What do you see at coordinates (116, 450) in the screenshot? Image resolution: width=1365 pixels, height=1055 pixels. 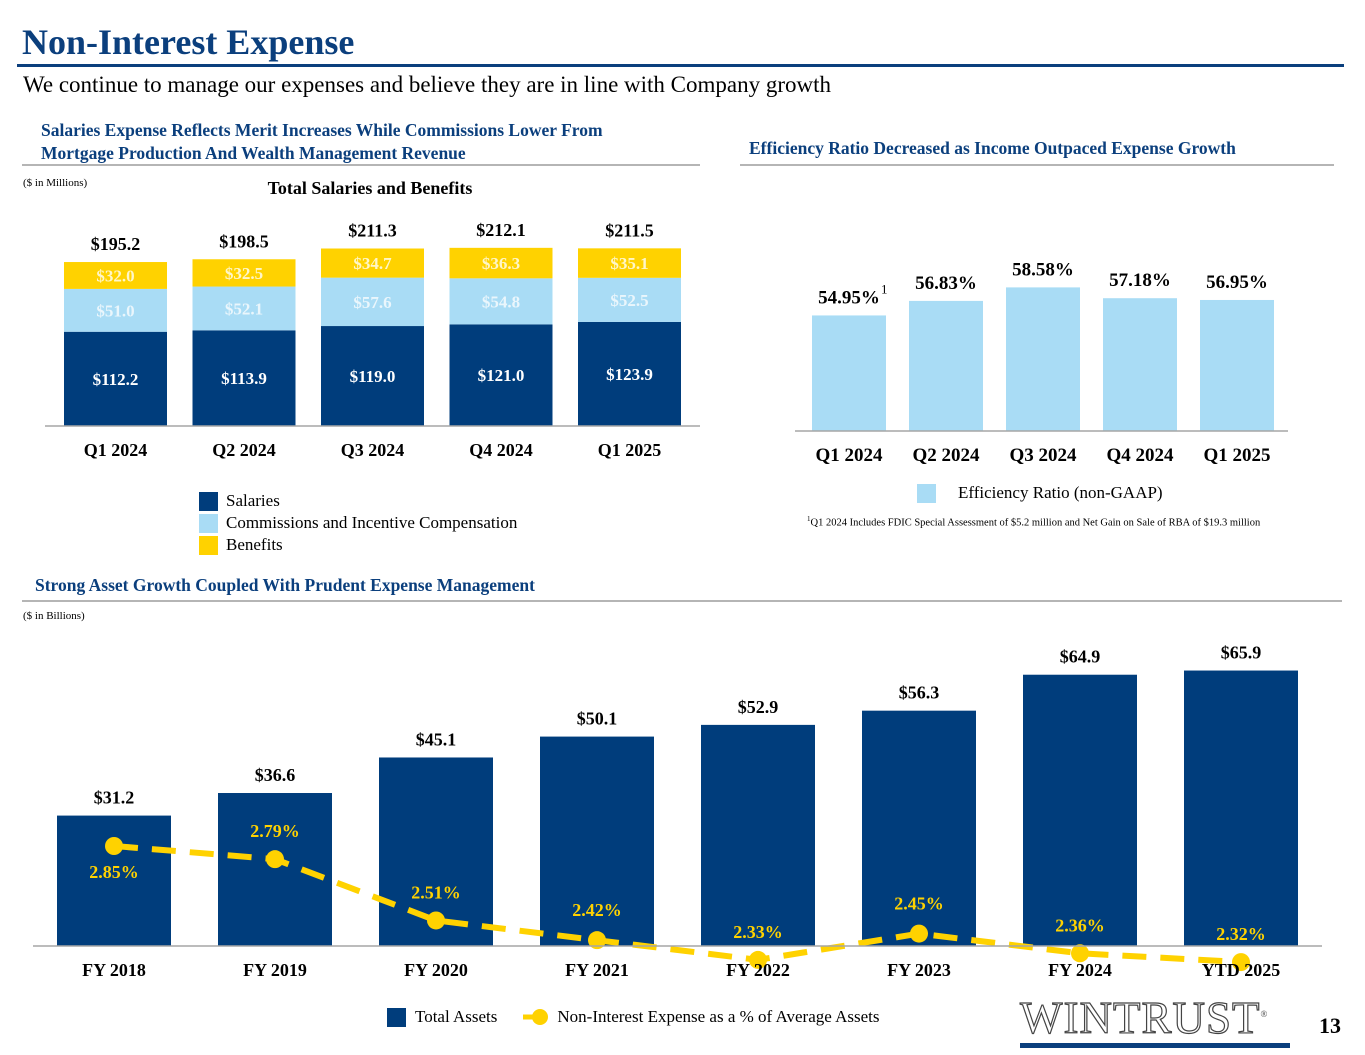 I see `x-tick-label: Q1 2024` at bounding box center [116, 450].